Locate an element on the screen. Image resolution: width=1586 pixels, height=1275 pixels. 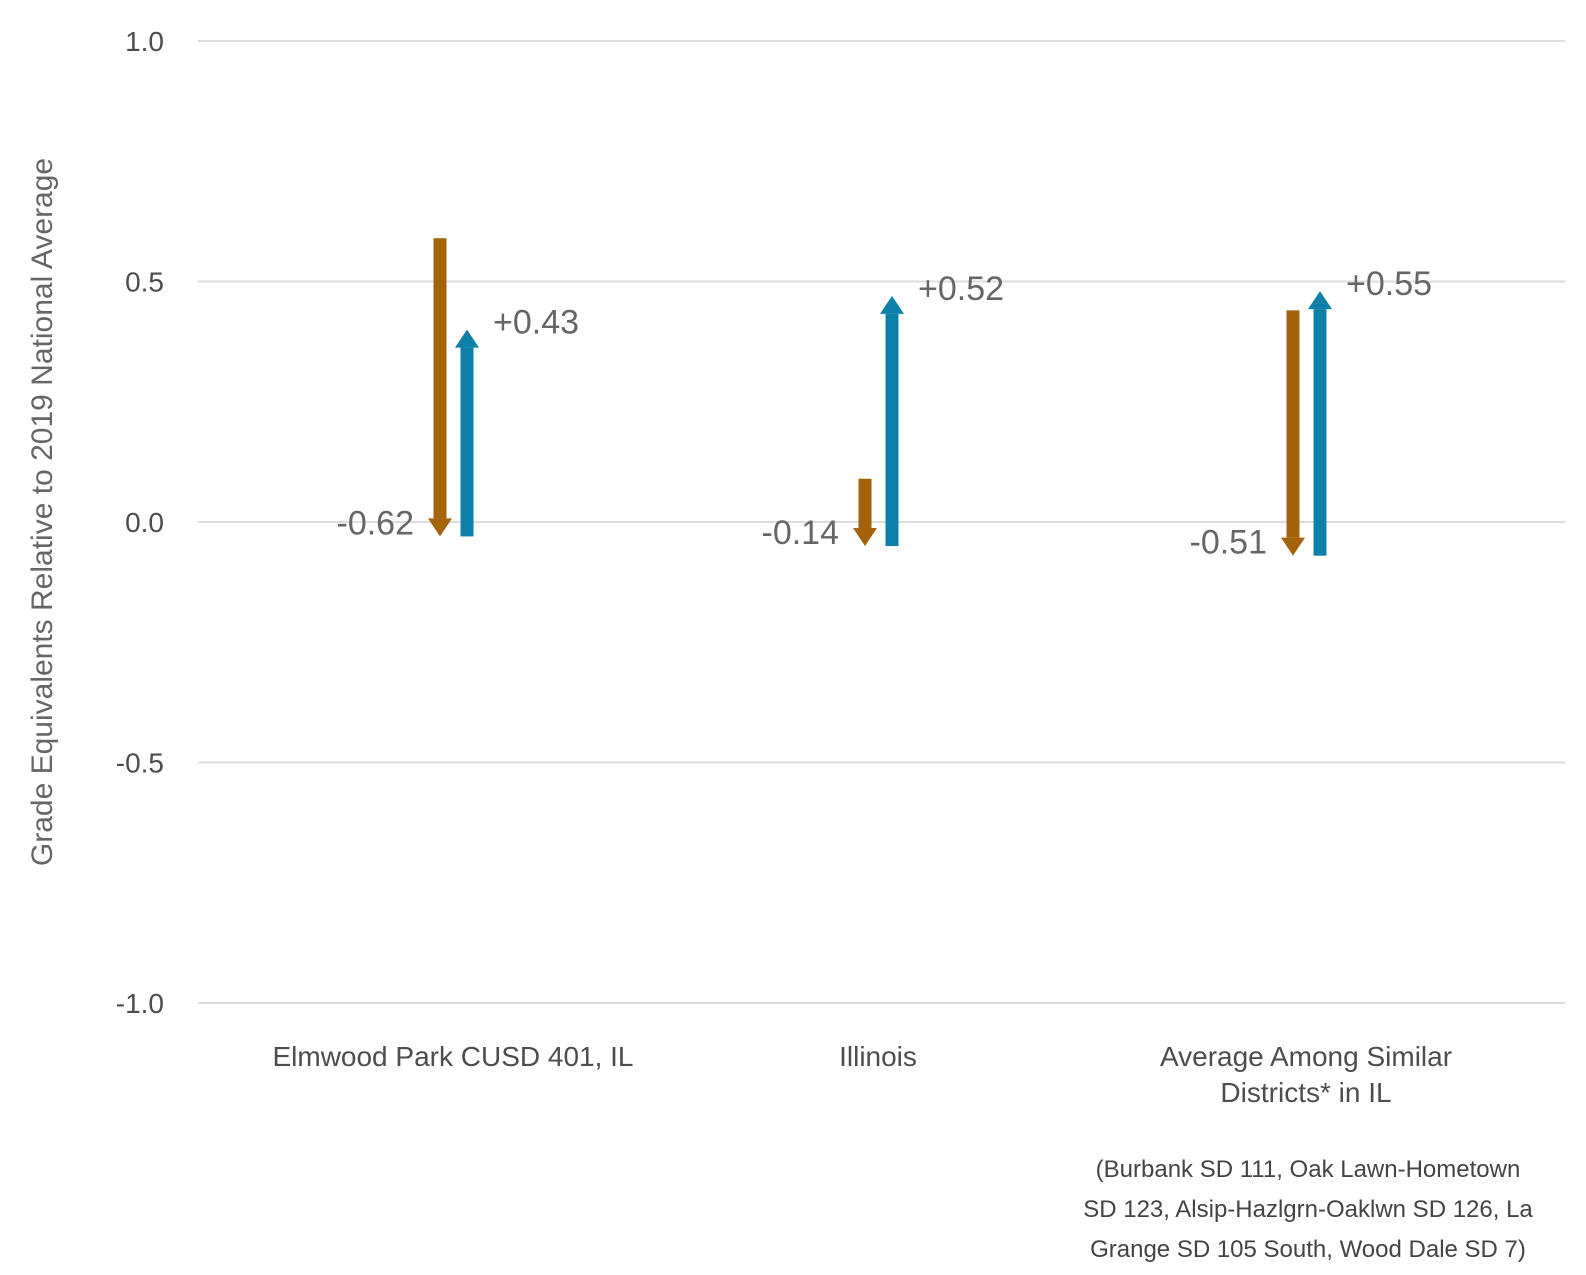
x-category-label: Illinois is located at coordinates (878, 1056).